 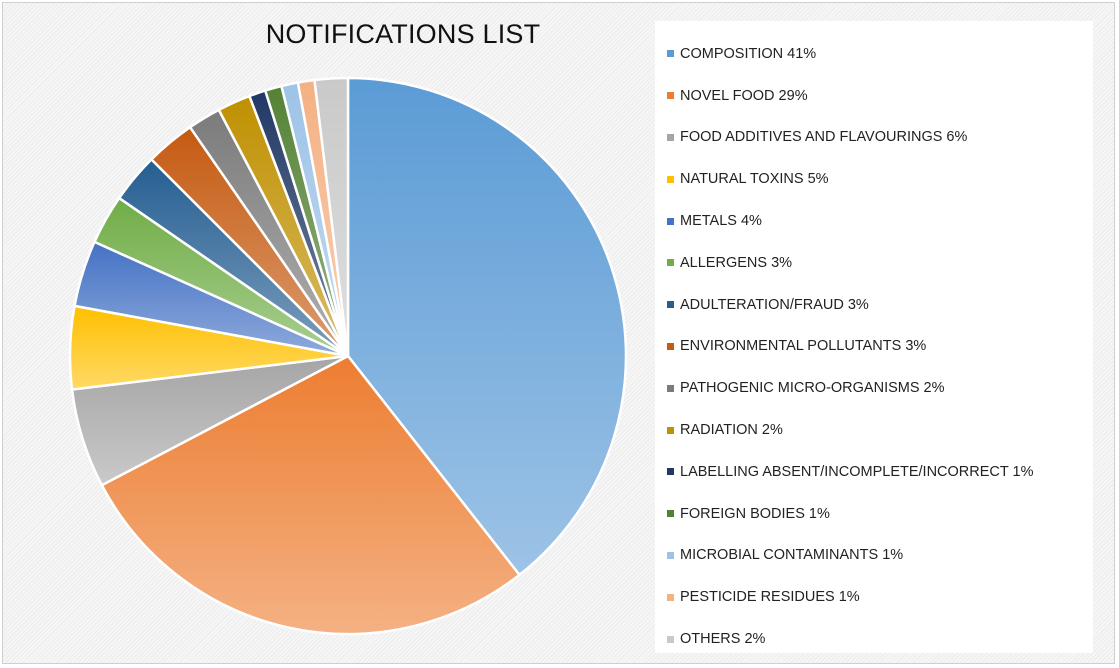 What do you see at coordinates (880, 305) in the screenshot?
I see `legend-item: ADULTERATION/FRAUD 3%` at bounding box center [880, 305].